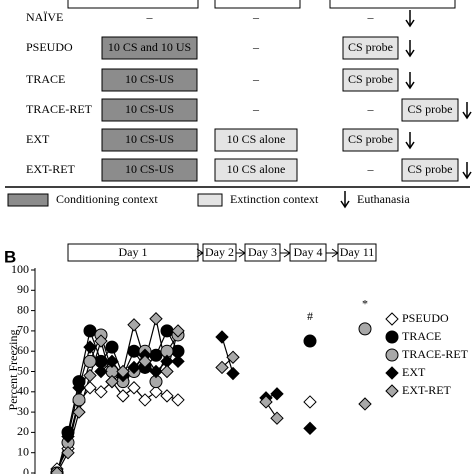 This screenshot has height=474, width=474. What do you see at coordinates (219, 252) in the screenshot?
I see `day-label: Day 2` at bounding box center [219, 252].